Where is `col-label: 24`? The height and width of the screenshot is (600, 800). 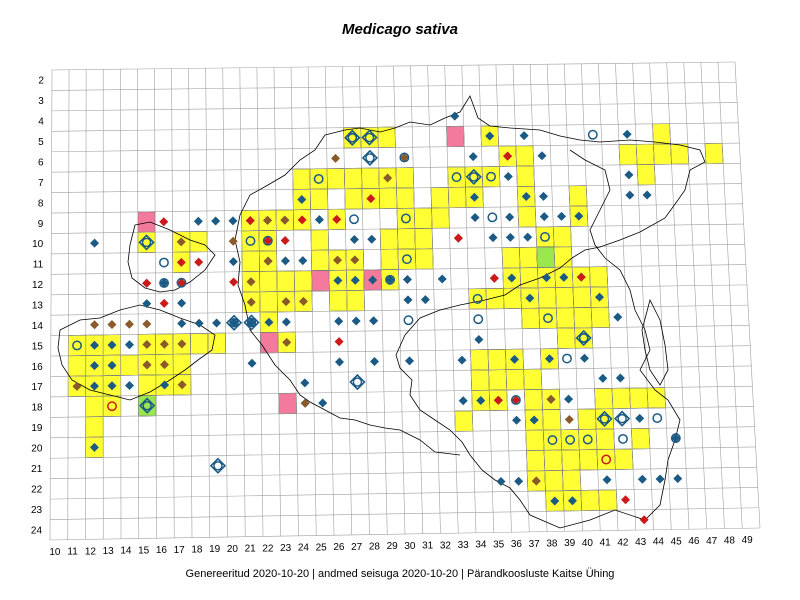
col-label: 24 is located at coordinates (304, 548).